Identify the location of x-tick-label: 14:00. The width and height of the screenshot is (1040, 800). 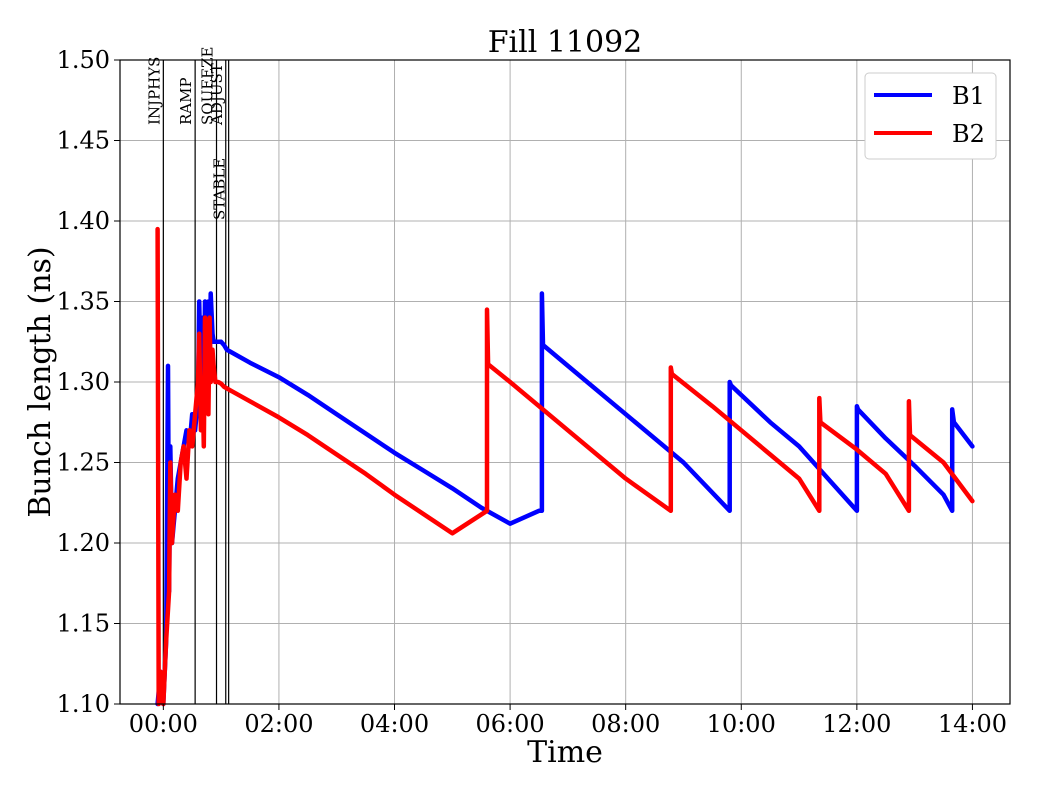
(972, 724).